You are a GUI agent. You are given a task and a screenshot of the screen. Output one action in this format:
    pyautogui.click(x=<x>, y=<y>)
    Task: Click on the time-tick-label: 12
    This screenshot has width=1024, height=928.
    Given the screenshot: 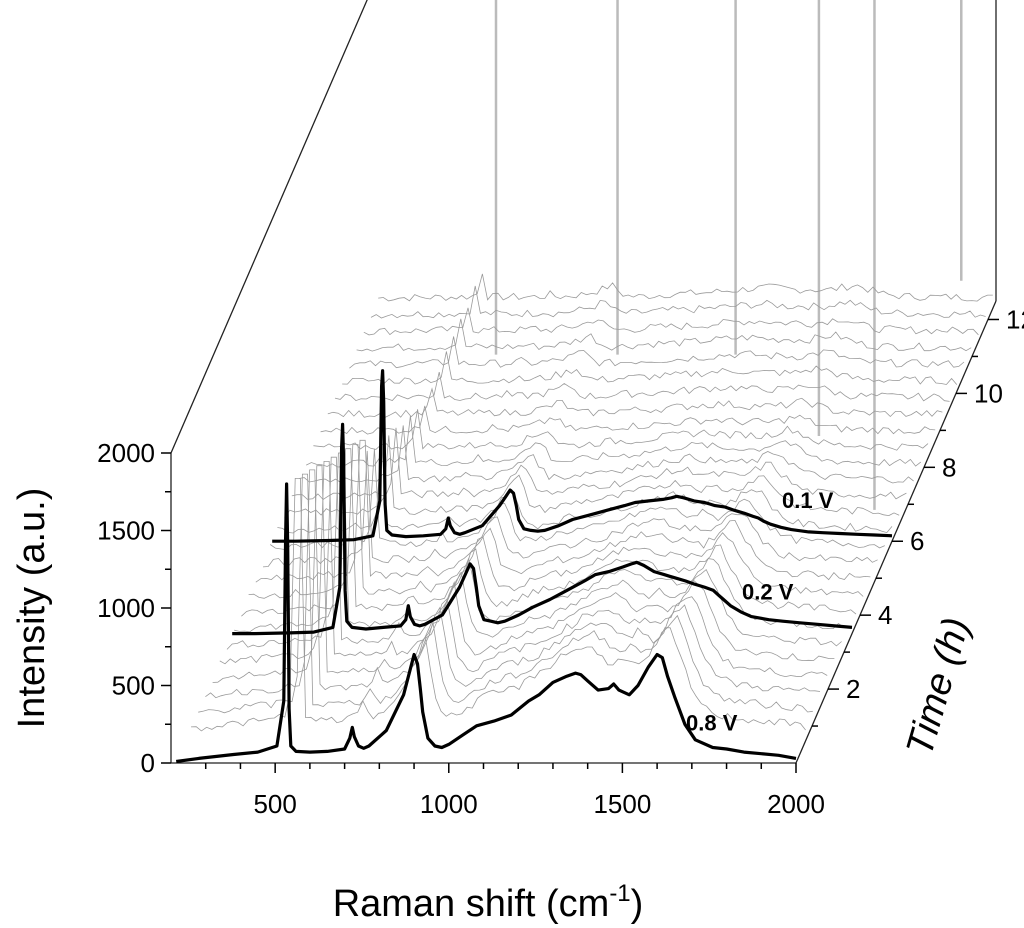 What is the action you would take?
    pyautogui.click(x=1015, y=319)
    